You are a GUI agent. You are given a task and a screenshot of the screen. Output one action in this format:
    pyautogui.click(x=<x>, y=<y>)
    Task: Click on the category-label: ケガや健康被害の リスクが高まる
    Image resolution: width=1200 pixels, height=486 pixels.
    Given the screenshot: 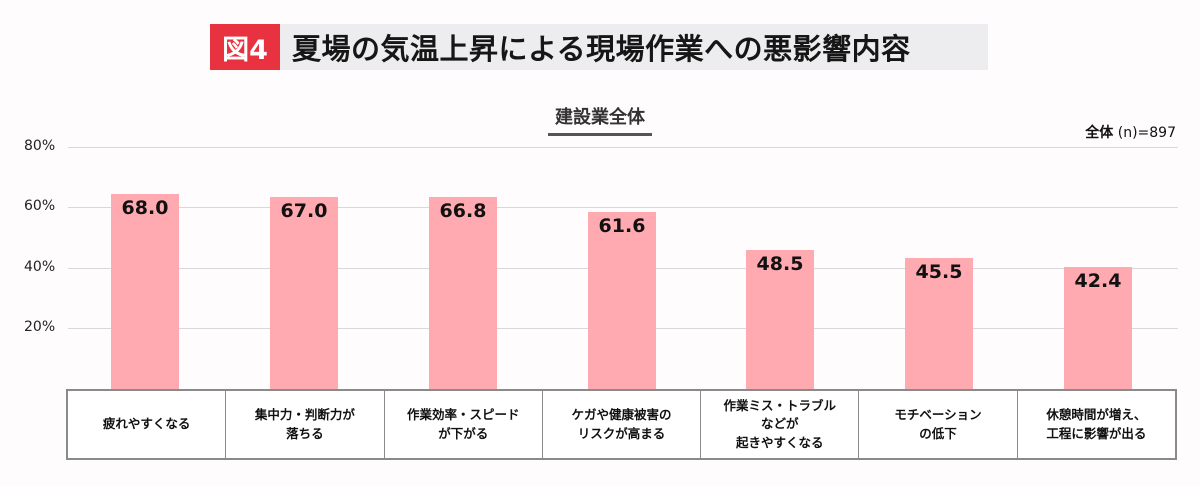 What is the action you would take?
    pyautogui.click(x=622, y=424)
    